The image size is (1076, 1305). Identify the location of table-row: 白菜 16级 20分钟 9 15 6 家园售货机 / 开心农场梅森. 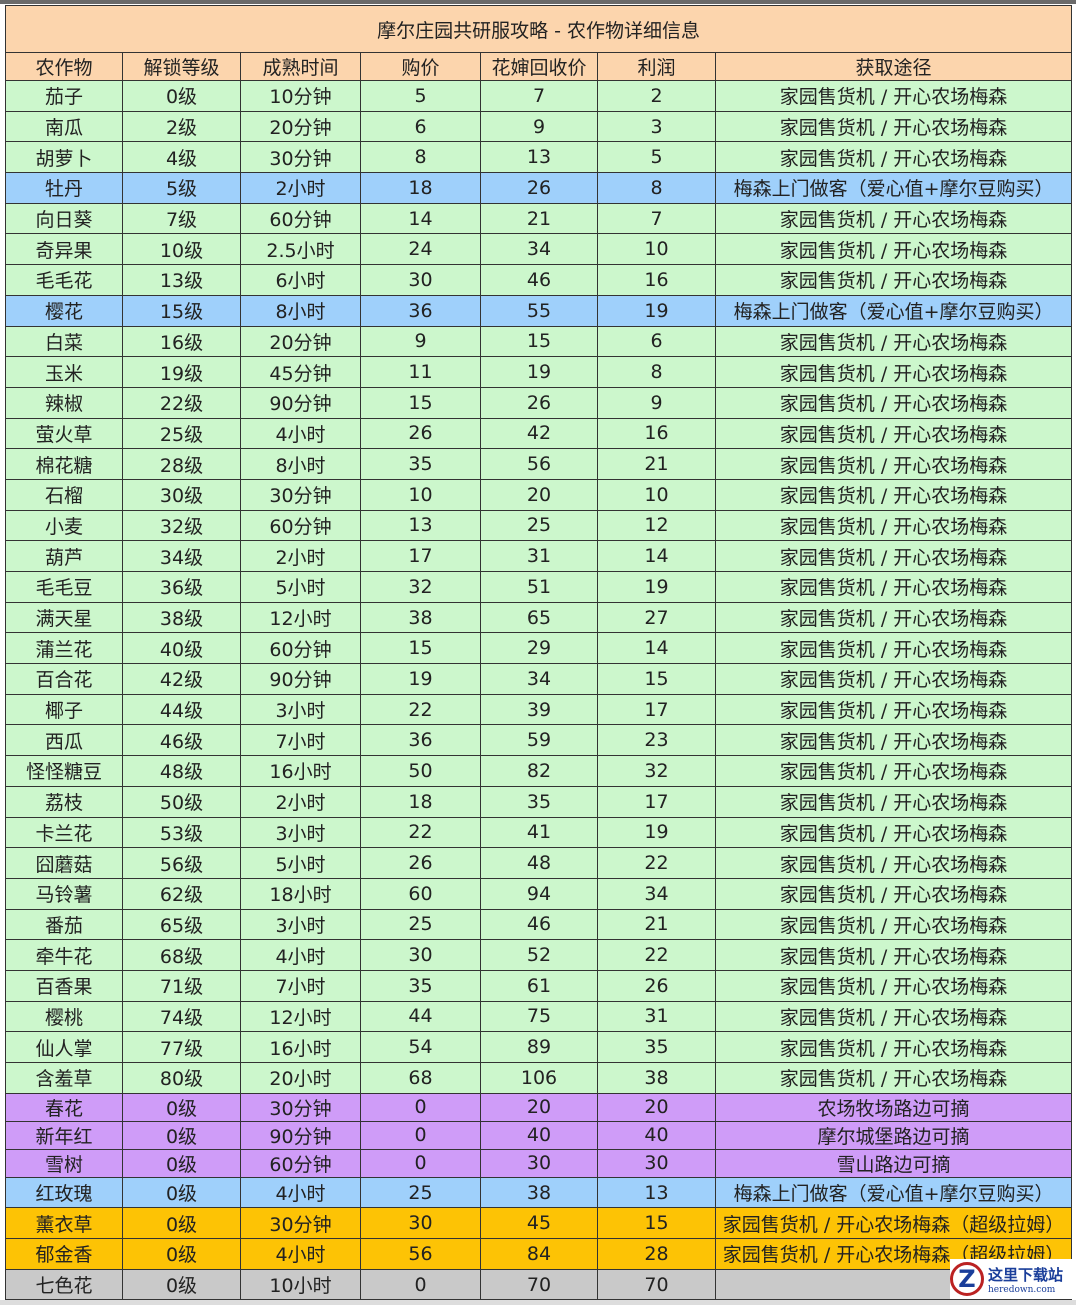
(539, 341).